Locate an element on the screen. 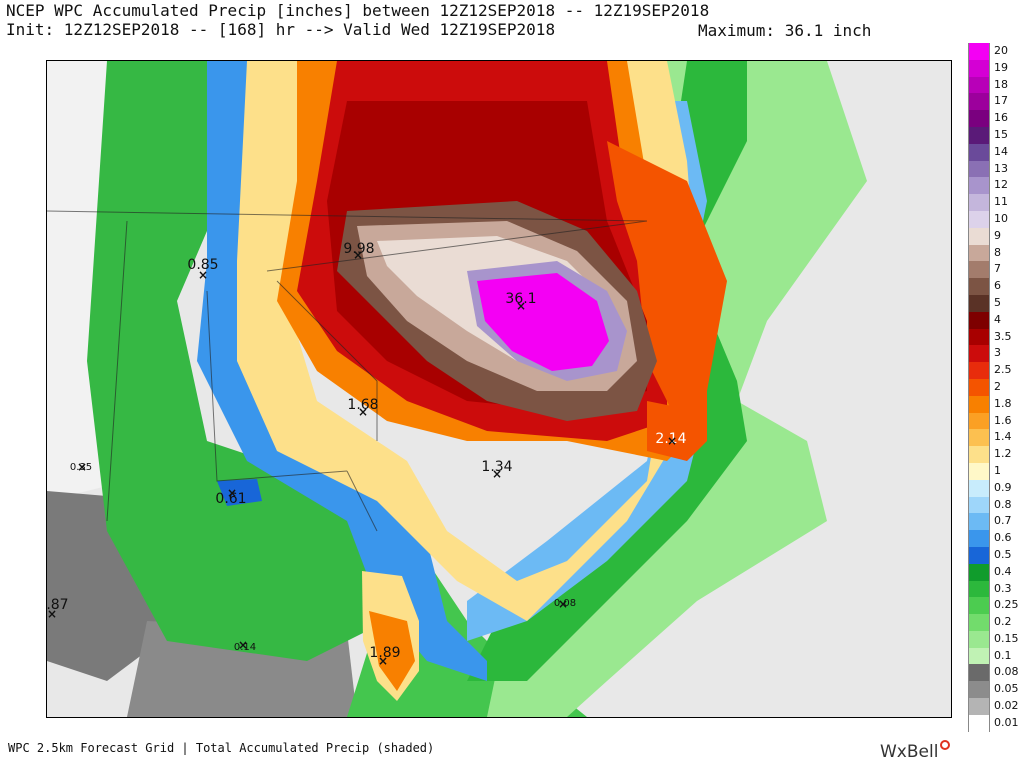 This screenshot has width=1024, height=768. legend-entry: 0.1 is located at coordinates (993, 656).